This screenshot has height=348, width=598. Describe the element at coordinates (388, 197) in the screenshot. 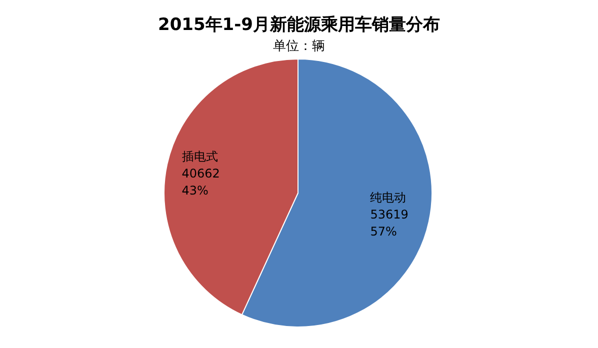

I see `slice-label: 纯电动` at that location.